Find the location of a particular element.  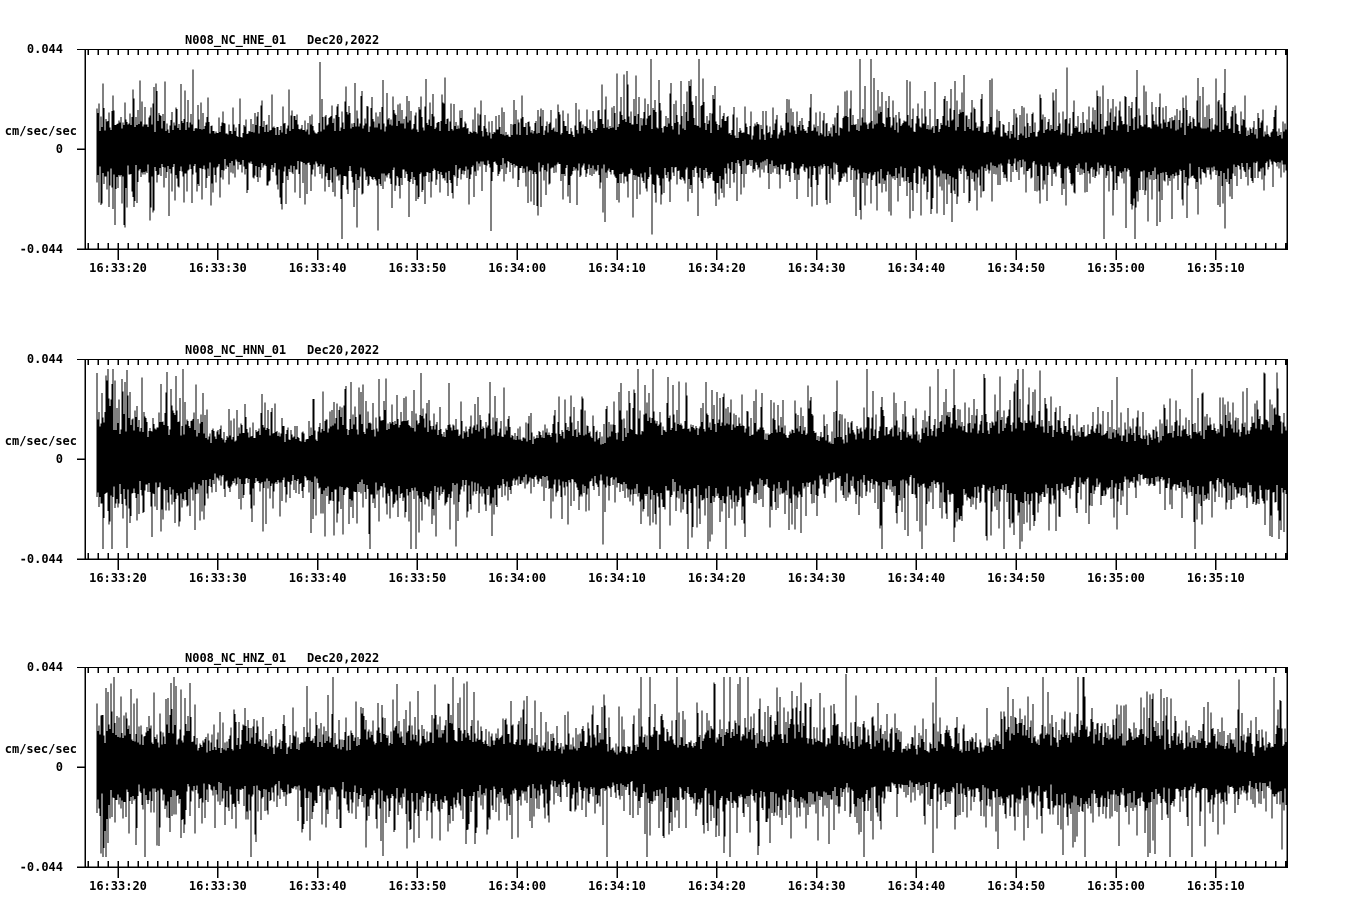

panel-title-channel: N008_NC_HNN_01 is located at coordinates (236, 350).